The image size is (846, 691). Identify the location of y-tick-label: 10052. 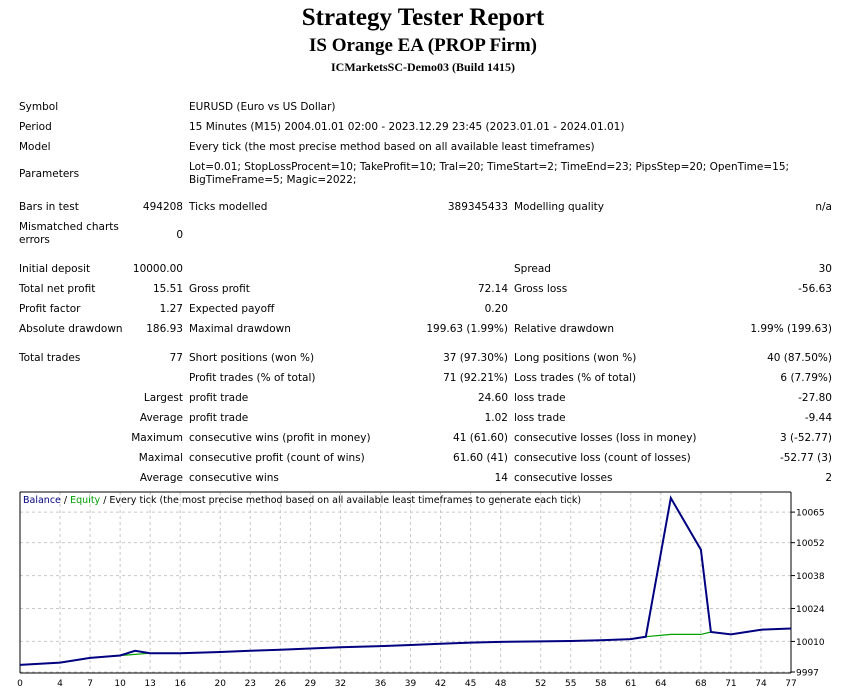
(810, 544).